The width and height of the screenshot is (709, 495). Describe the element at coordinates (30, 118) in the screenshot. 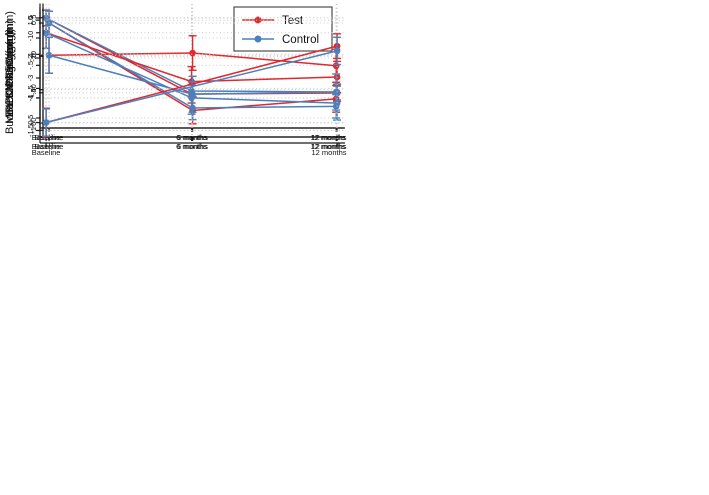

I see `y-tick-label: -5` at that location.